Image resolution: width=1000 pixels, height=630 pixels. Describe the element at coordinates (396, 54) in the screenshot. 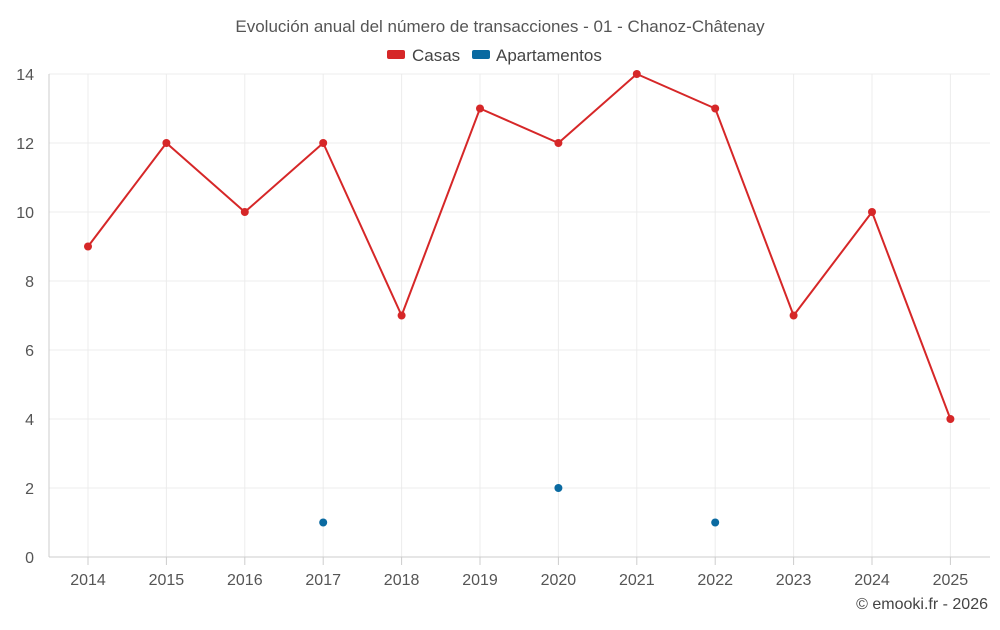

I see `legend-swatch-casas` at that location.